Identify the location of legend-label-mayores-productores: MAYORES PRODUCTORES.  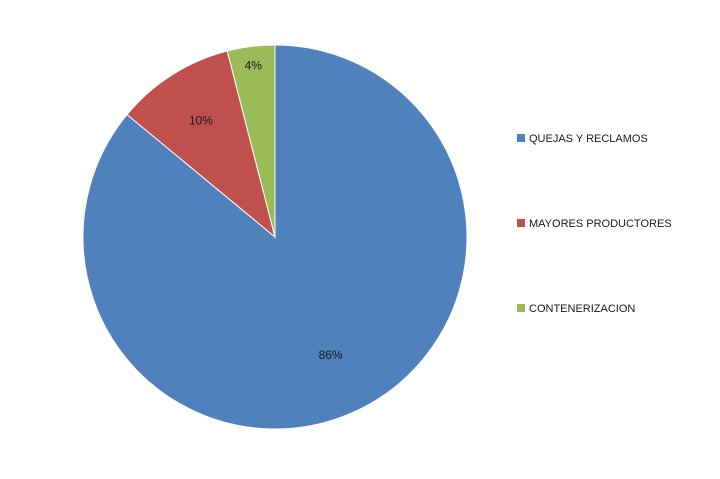
(600, 224).